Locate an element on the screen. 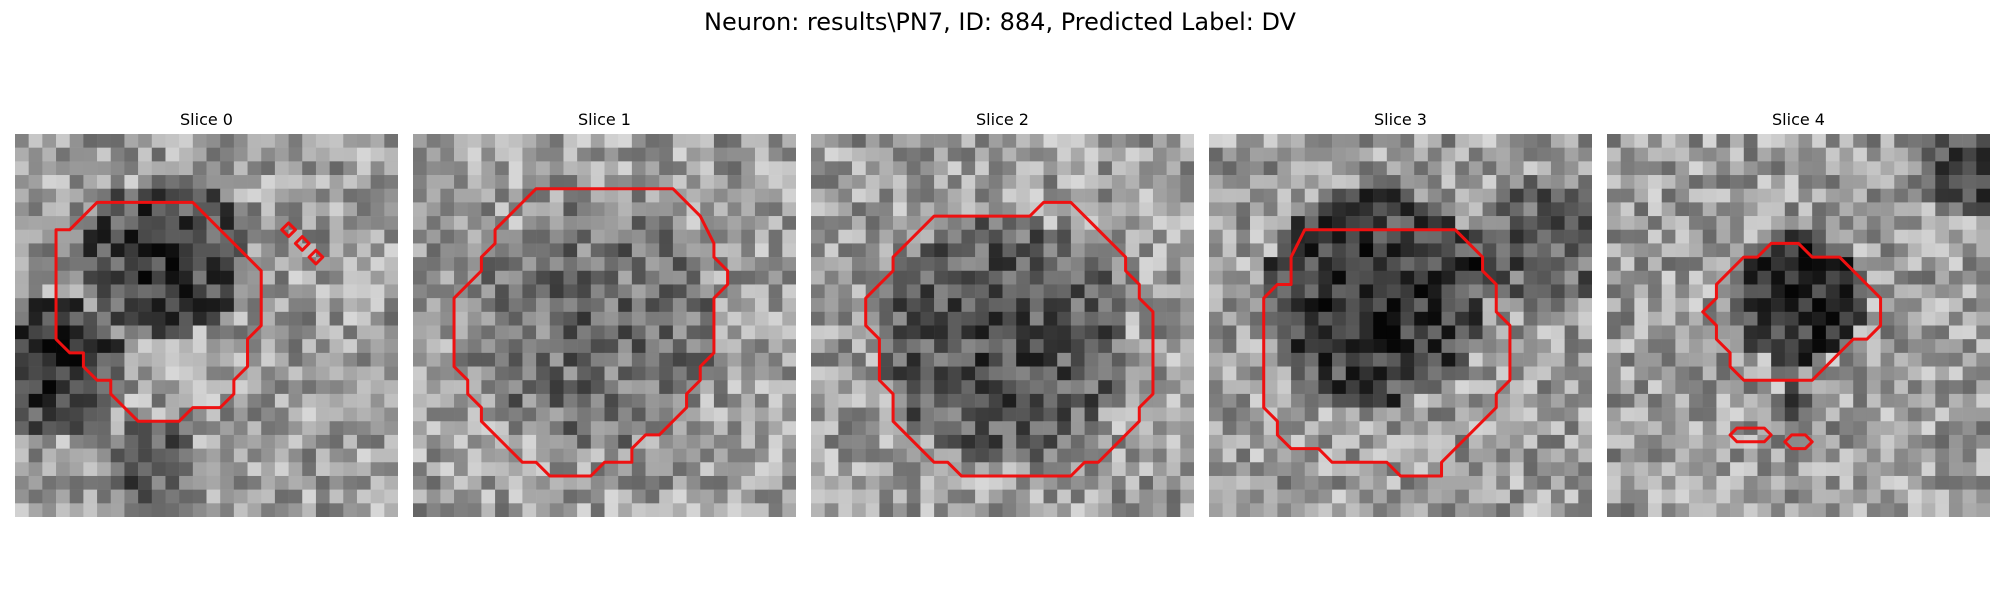 This screenshot has height=600, width=2000. slice-title: Slice 1 is located at coordinates (604, 119).